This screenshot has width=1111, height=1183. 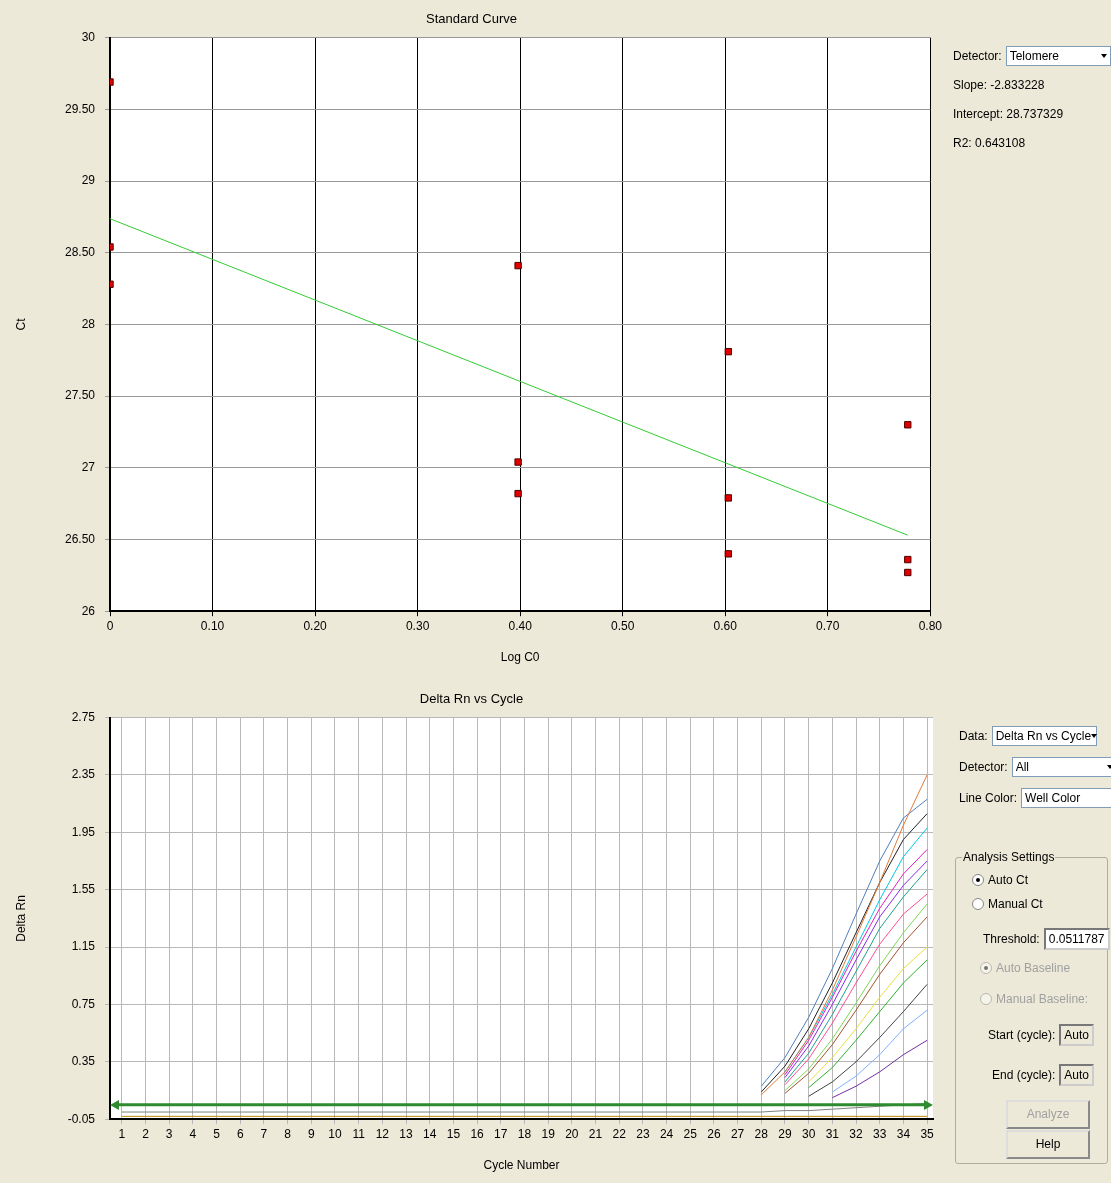 What do you see at coordinates (989, 143) in the screenshot?
I see `text: R2: 0.643108` at bounding box center [989, 143].